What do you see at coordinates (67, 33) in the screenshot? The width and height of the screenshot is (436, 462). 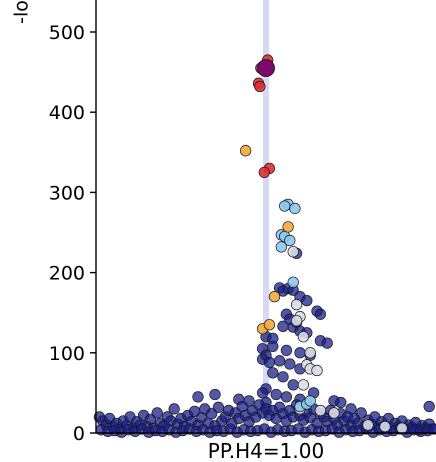 I see `y-tick-label: 500` at bounding box center [67, 33].